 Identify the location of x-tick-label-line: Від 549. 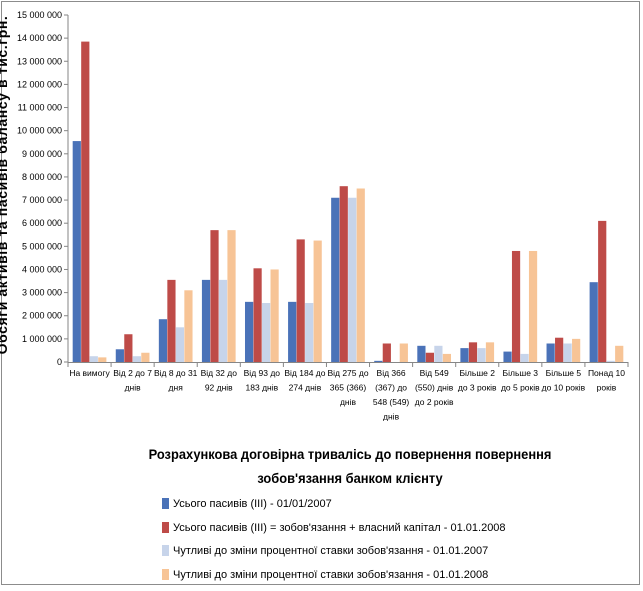
(434, 373).